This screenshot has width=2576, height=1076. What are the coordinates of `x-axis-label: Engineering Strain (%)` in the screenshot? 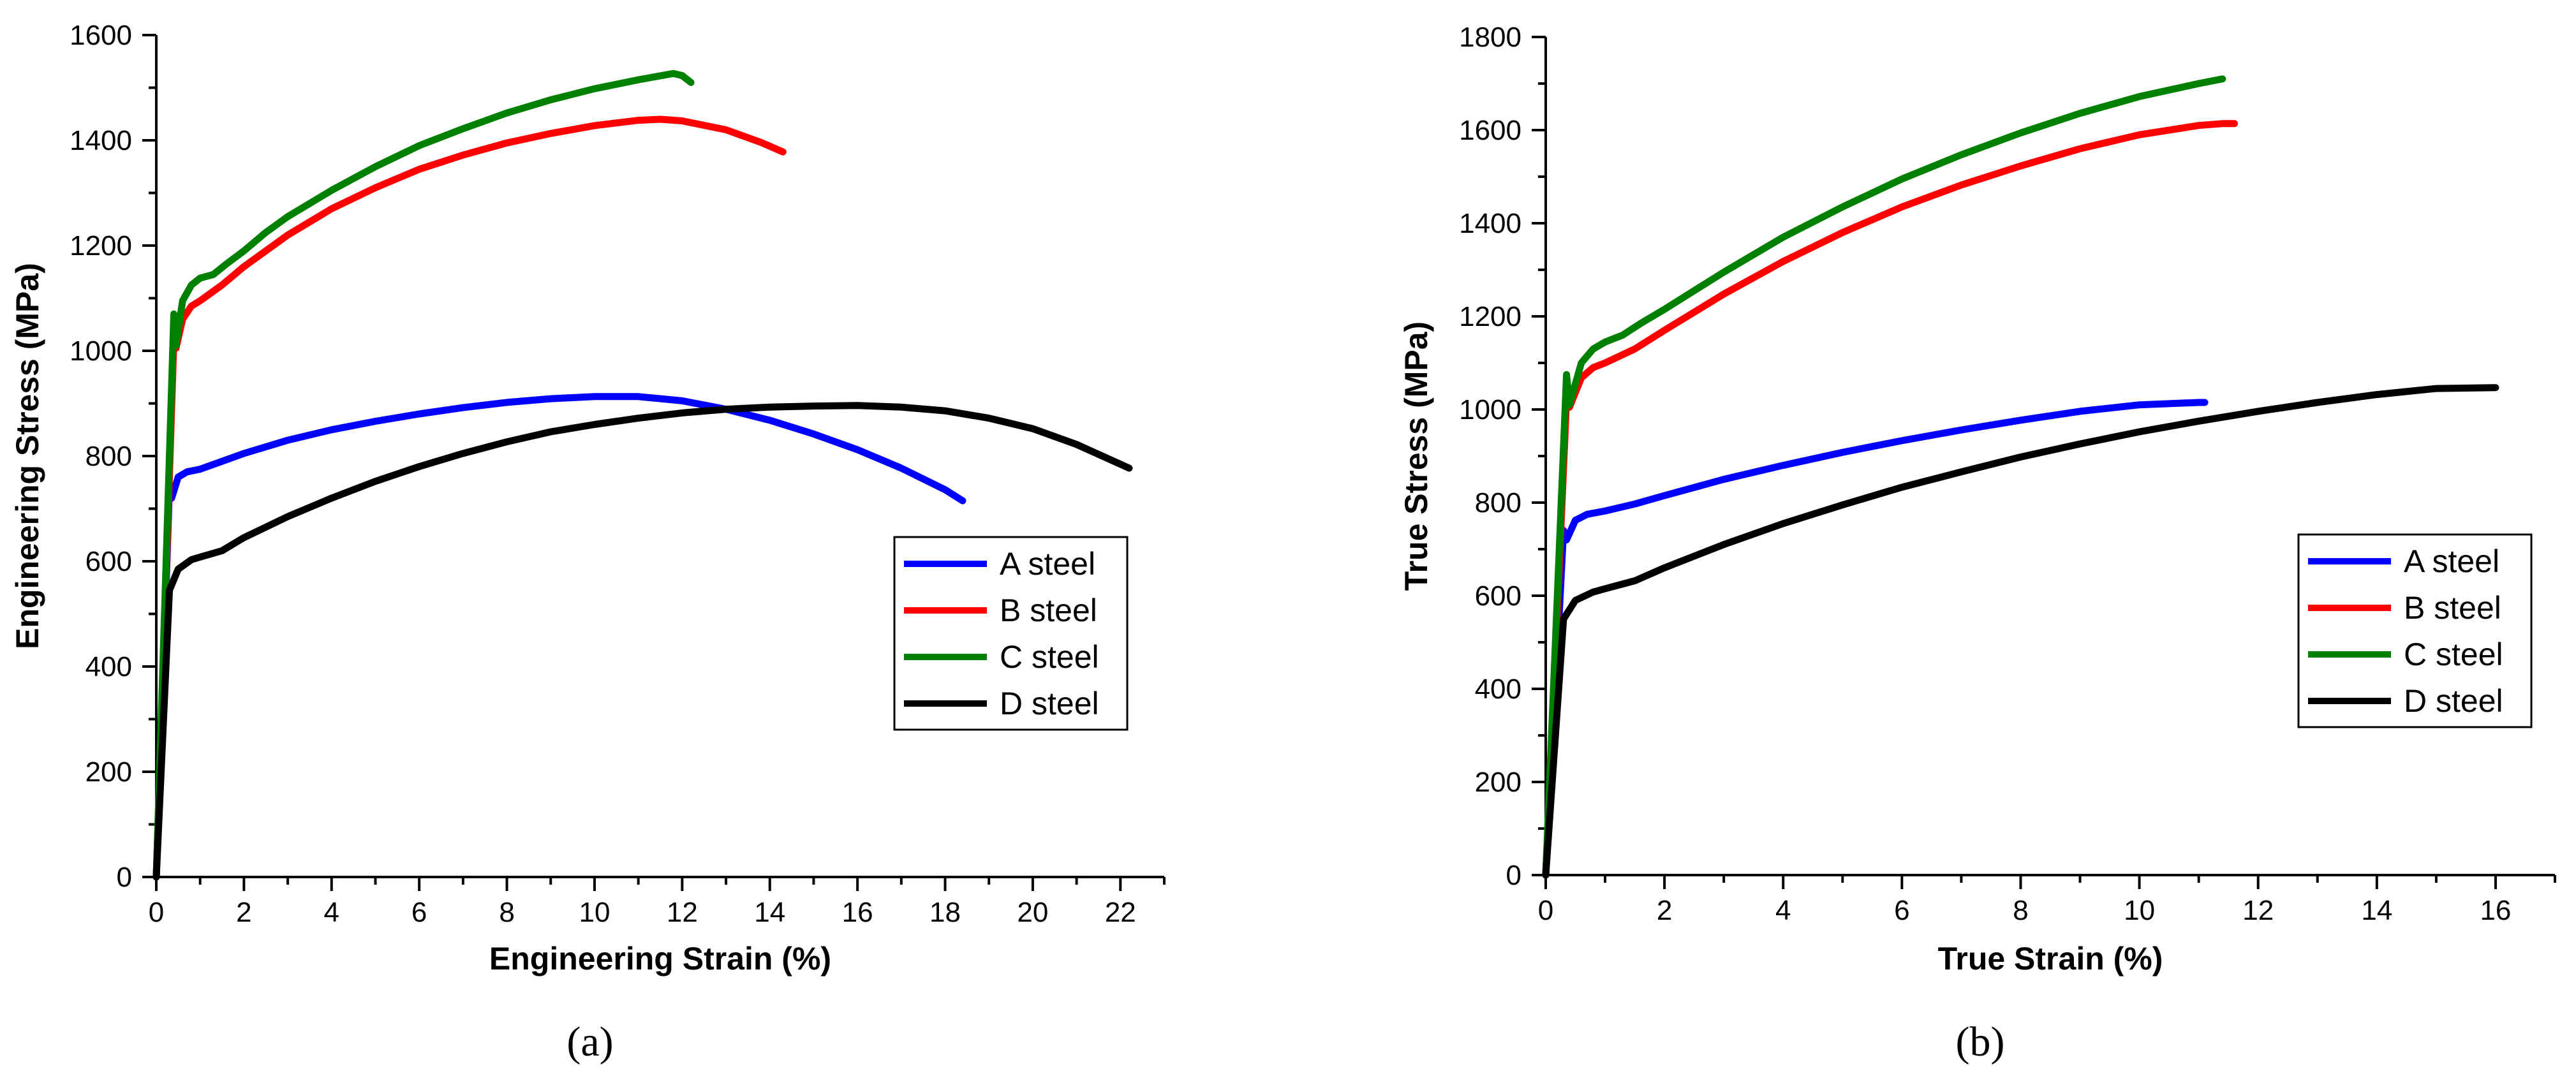 It's located at (660, 959).